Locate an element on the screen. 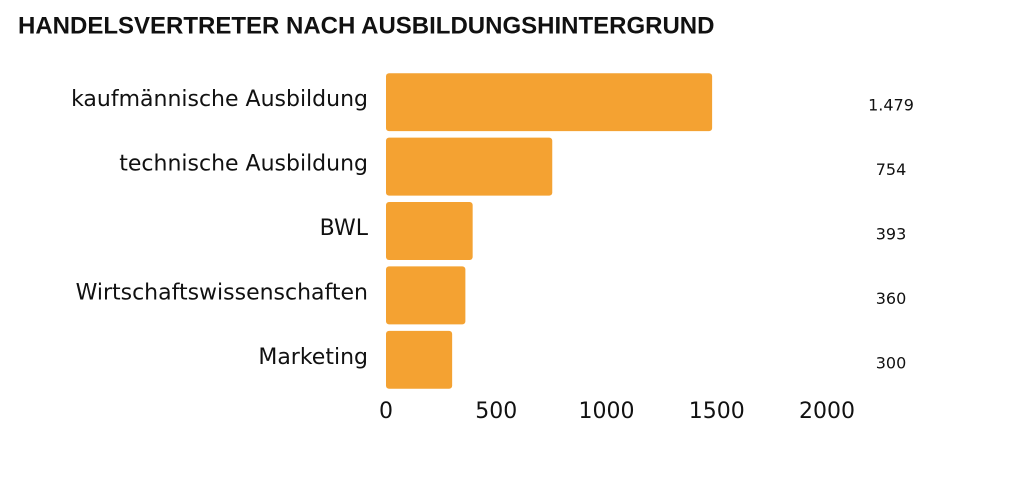  x-tick-label: 2000 is located at coordinates (827, 411).